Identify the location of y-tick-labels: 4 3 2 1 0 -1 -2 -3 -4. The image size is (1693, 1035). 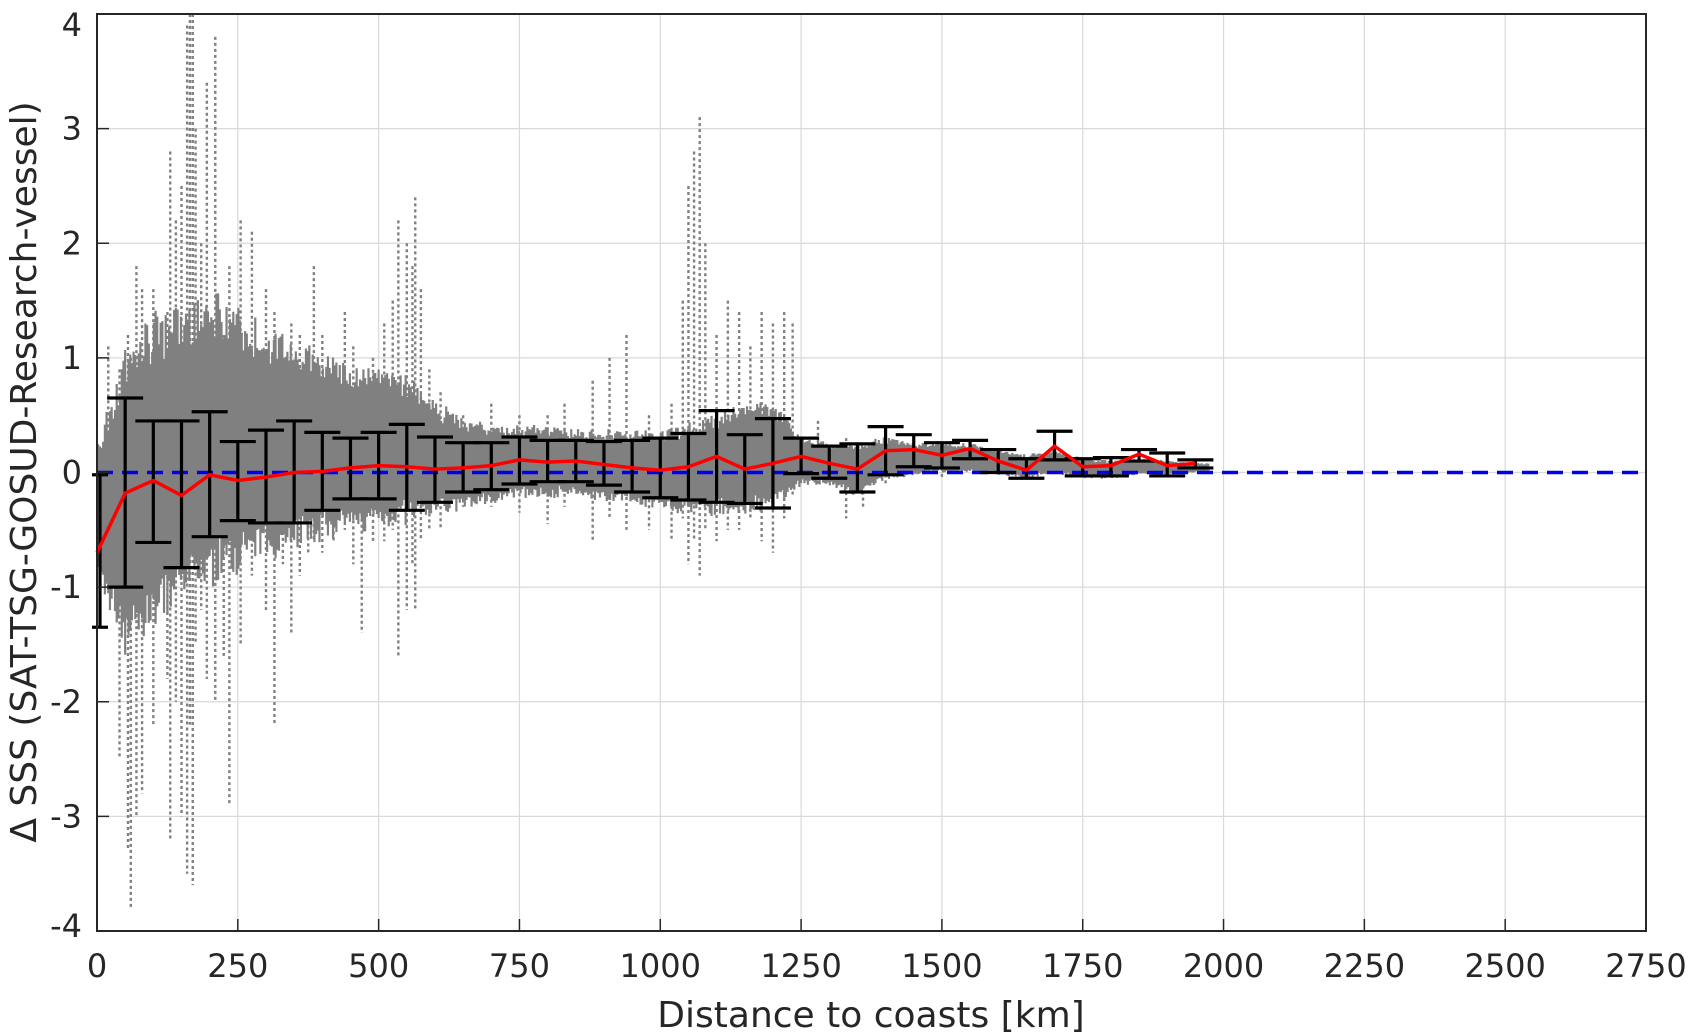
(79, 475).